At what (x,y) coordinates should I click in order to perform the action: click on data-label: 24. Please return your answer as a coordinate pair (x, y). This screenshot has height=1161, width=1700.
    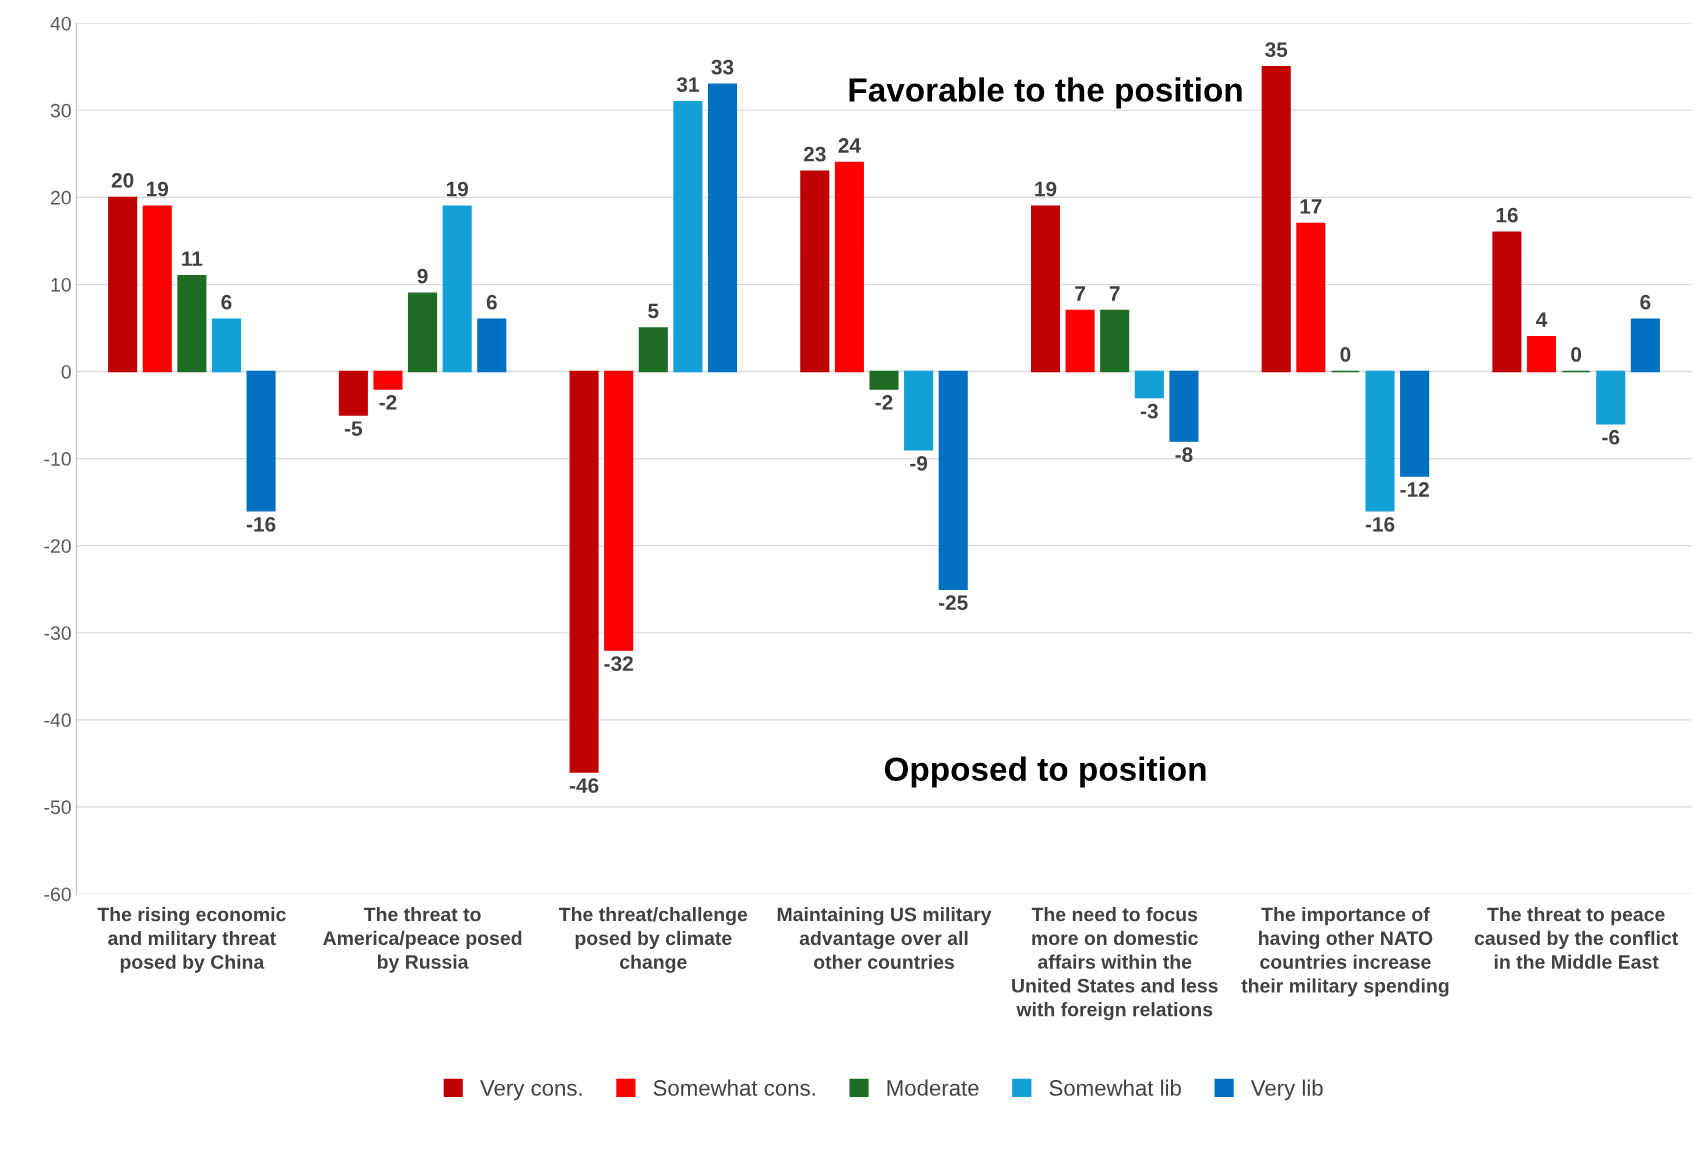
    Looking at the image, I should click on (849, 145).